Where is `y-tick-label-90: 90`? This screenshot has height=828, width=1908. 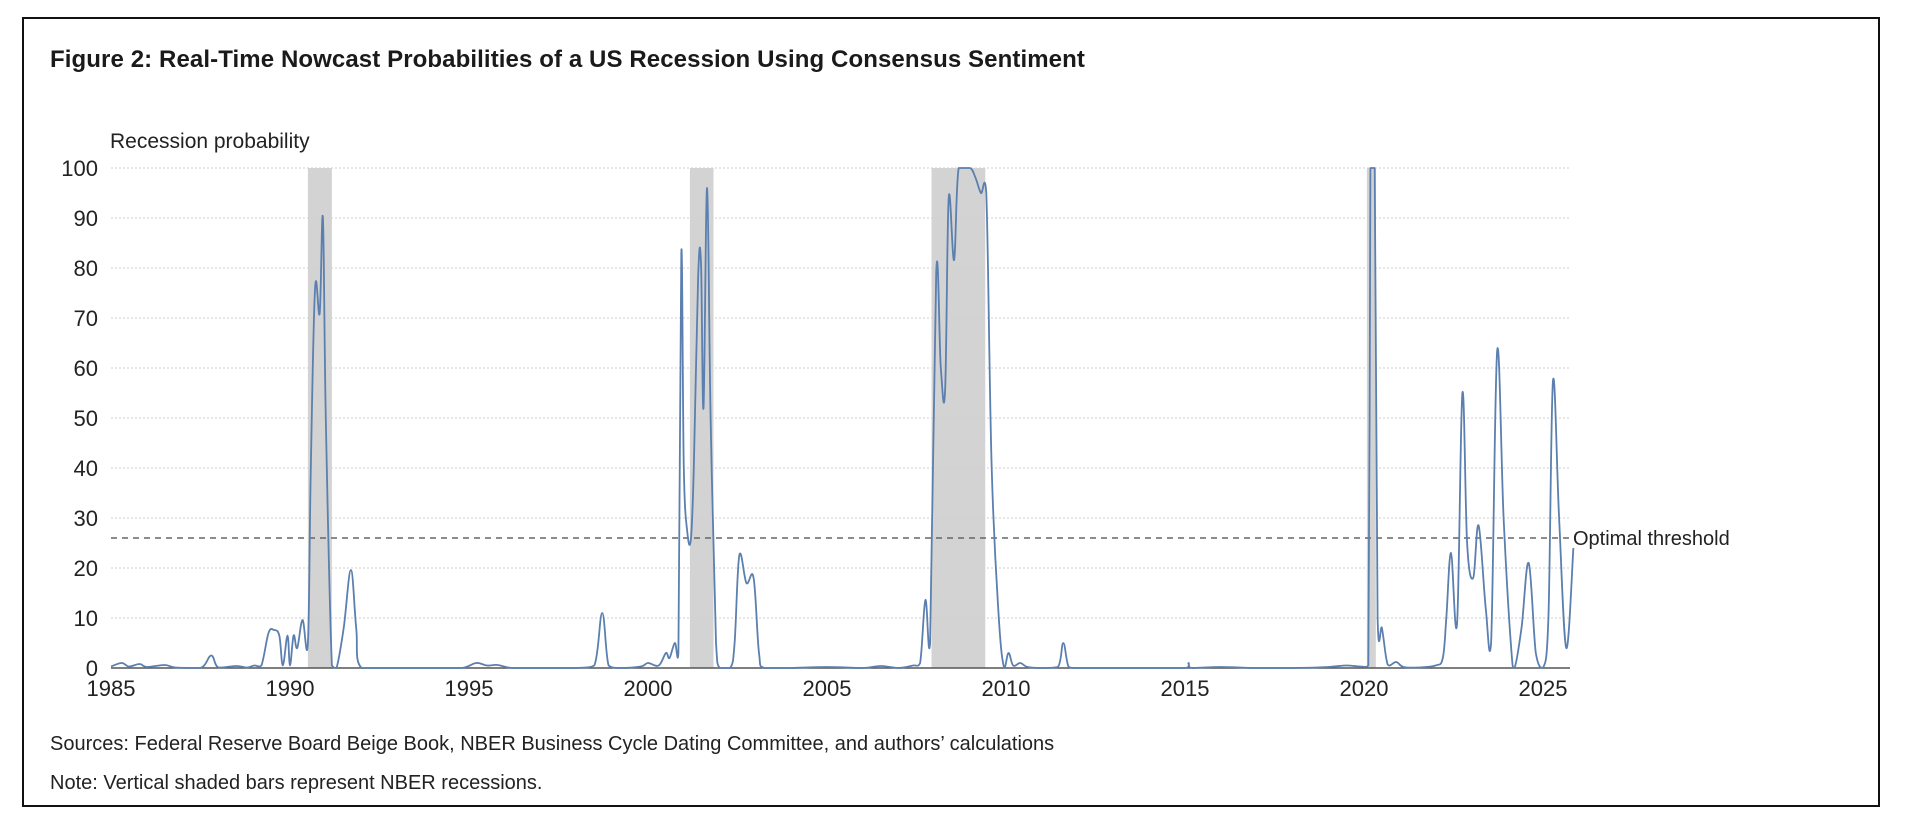 y-tick-label-90: 90 is located at coordinates (86, 218).